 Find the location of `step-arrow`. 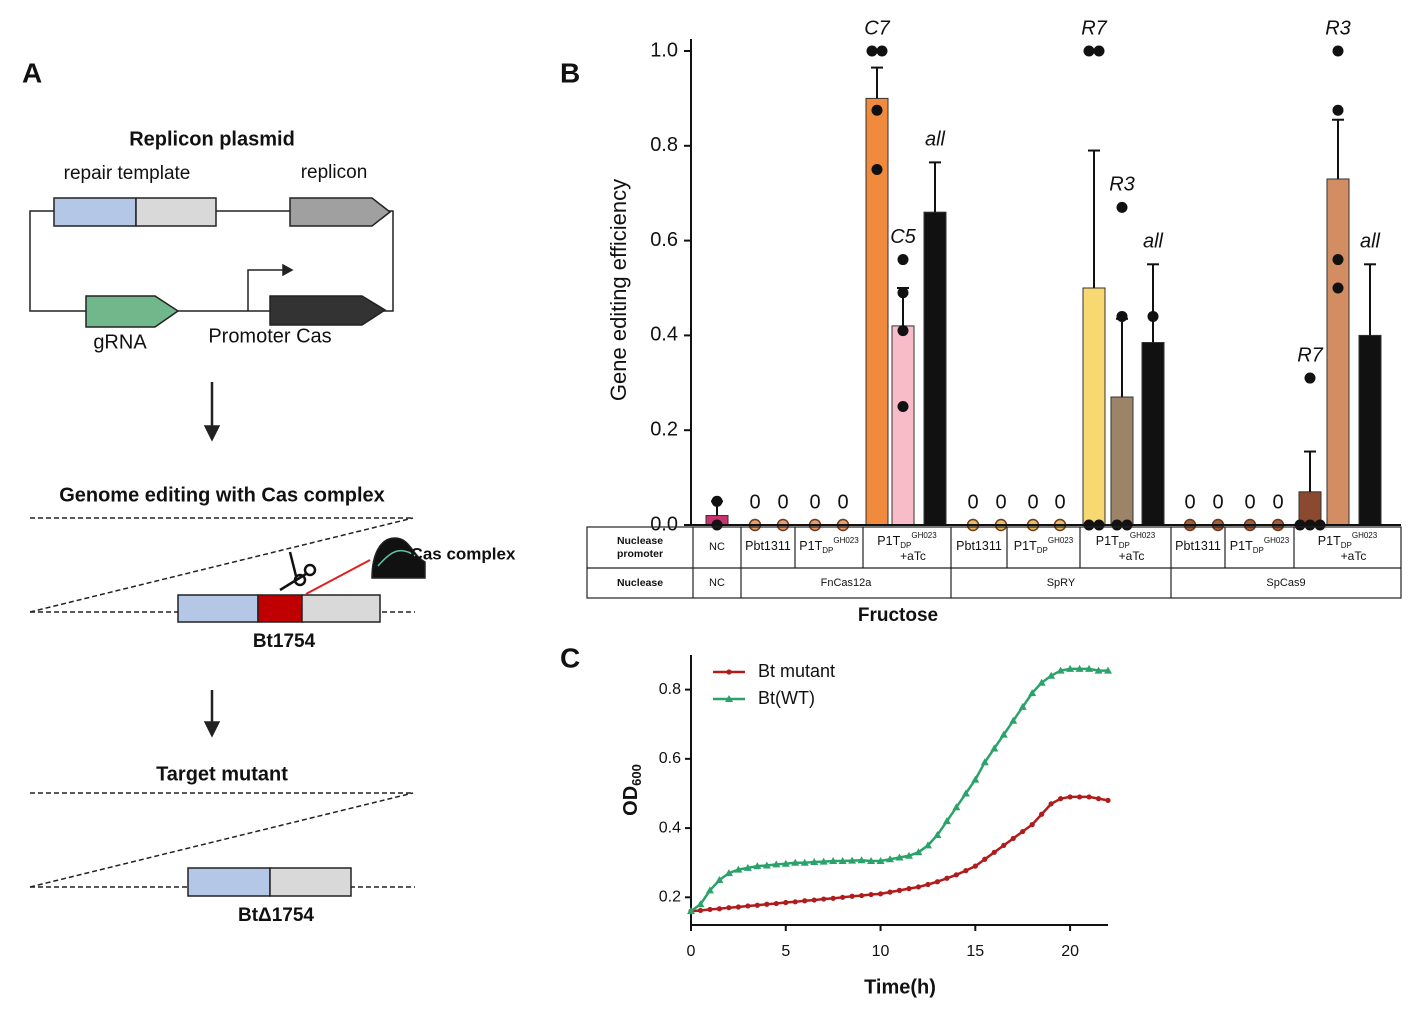

step-arrow is located at coordinates (212, 433).